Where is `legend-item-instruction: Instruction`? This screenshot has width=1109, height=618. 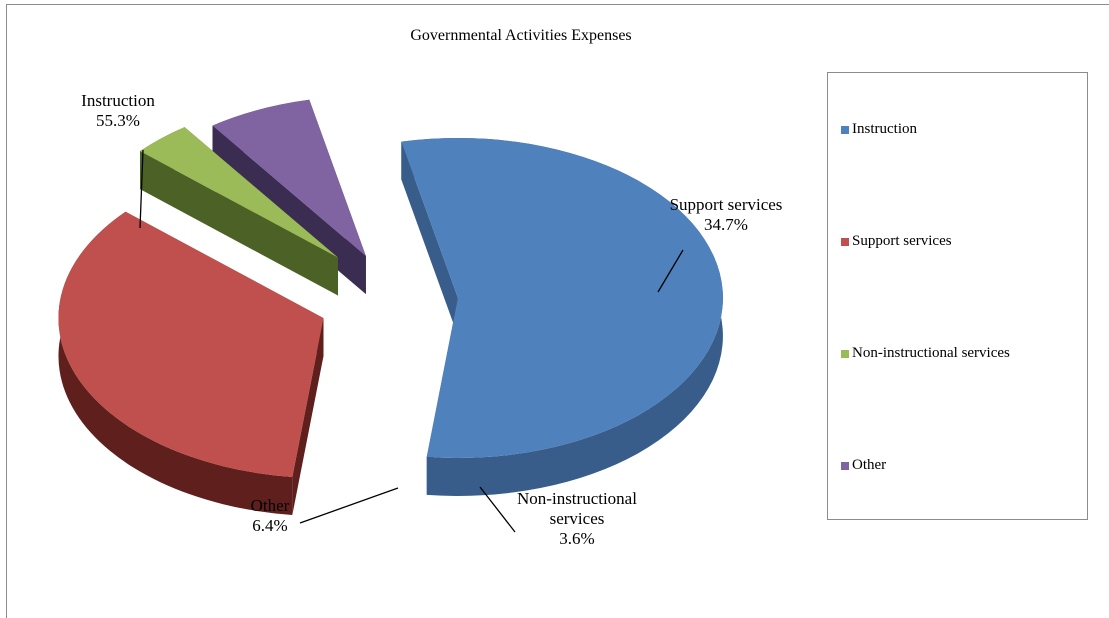
legend-item-instruction: Instruction is located at coordinates (879, 129).